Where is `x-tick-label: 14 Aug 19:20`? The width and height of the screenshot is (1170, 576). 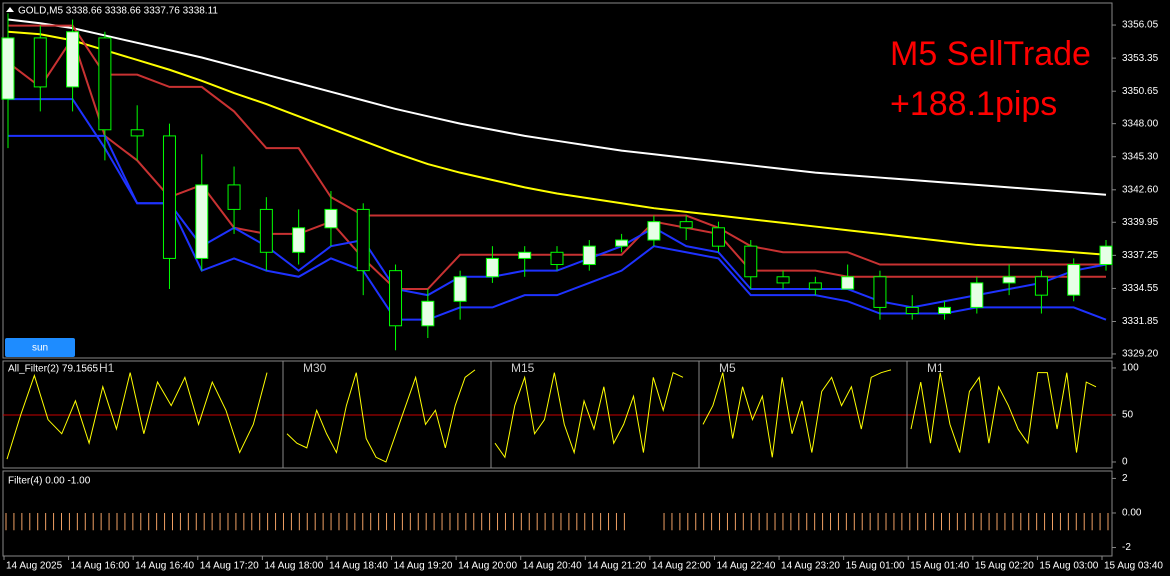
x-tick-label: 14 Aug 19:20 is located at coordinates (423, 566).